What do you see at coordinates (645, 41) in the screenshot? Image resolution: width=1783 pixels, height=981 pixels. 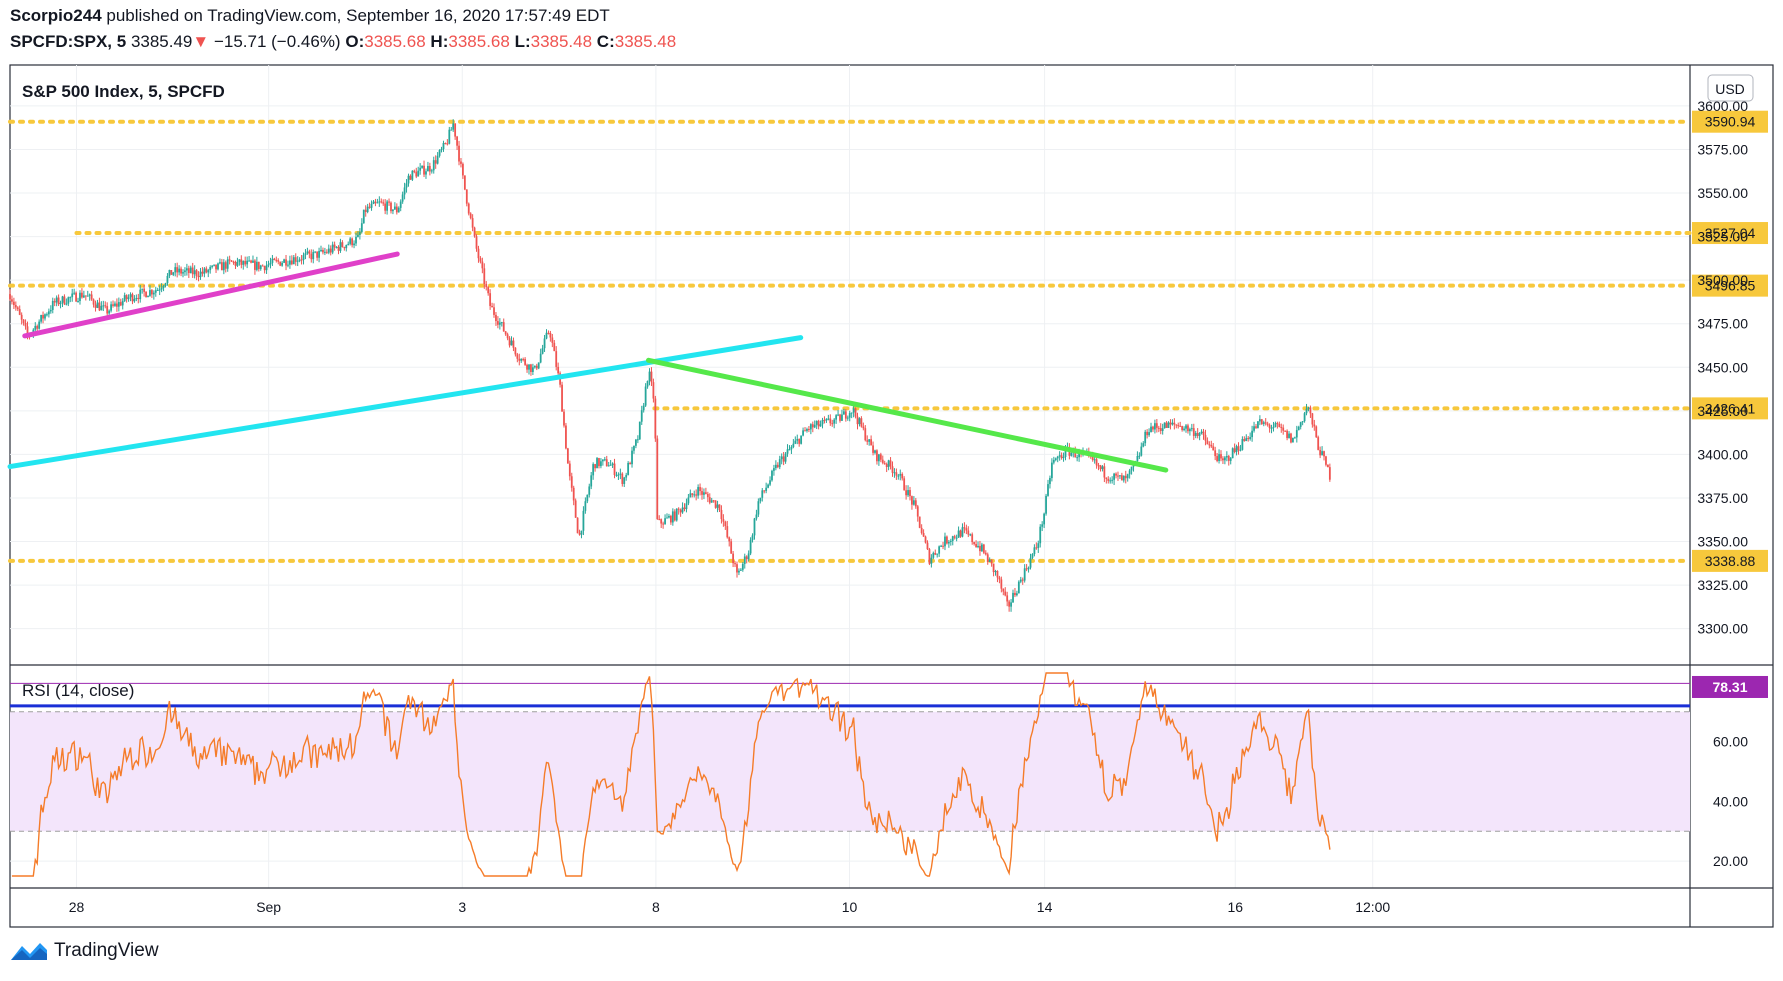 I see `close-value: 3385.48` at bounding box center [645, 41].